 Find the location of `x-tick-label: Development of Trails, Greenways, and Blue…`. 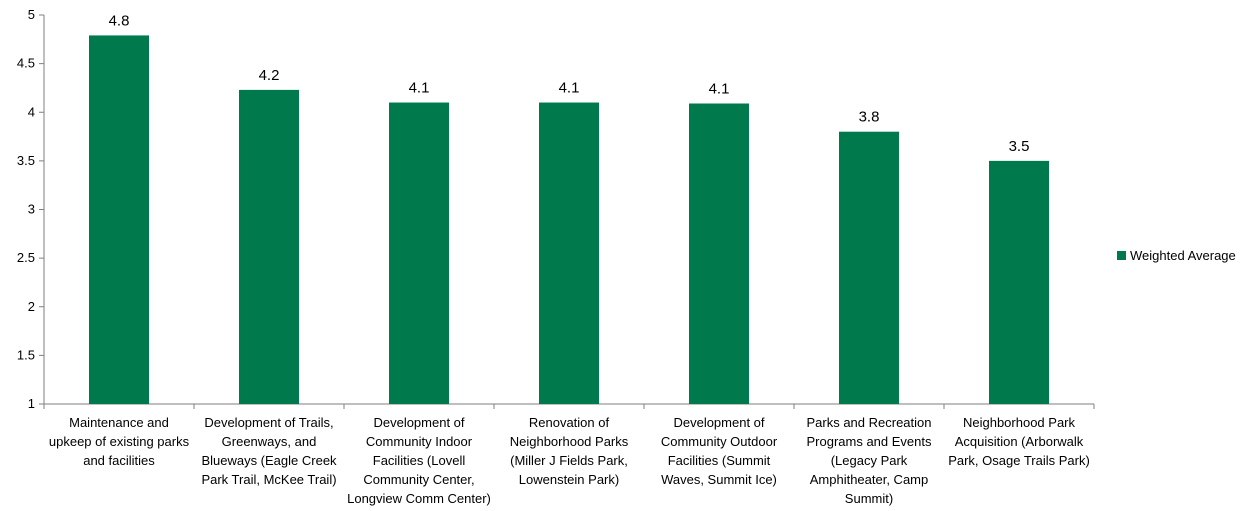

x-tick-label: Development of Trails, Greenways, and Blue… is located at coordinates (269, 451).